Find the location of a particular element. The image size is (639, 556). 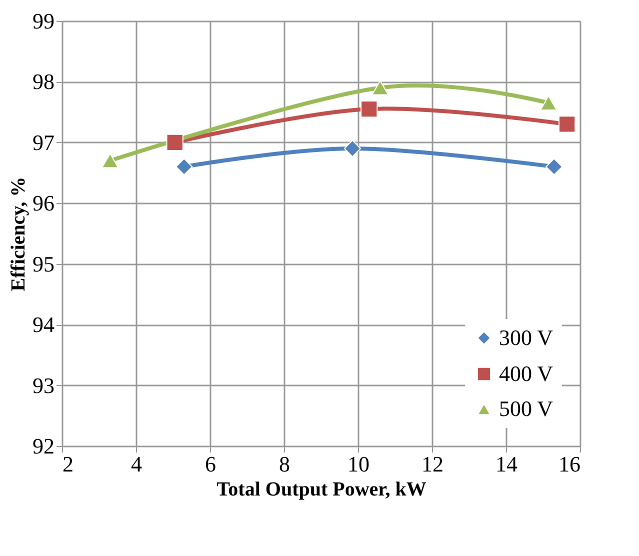

x-tick-label: 2 is located at coordinates (68, 464).